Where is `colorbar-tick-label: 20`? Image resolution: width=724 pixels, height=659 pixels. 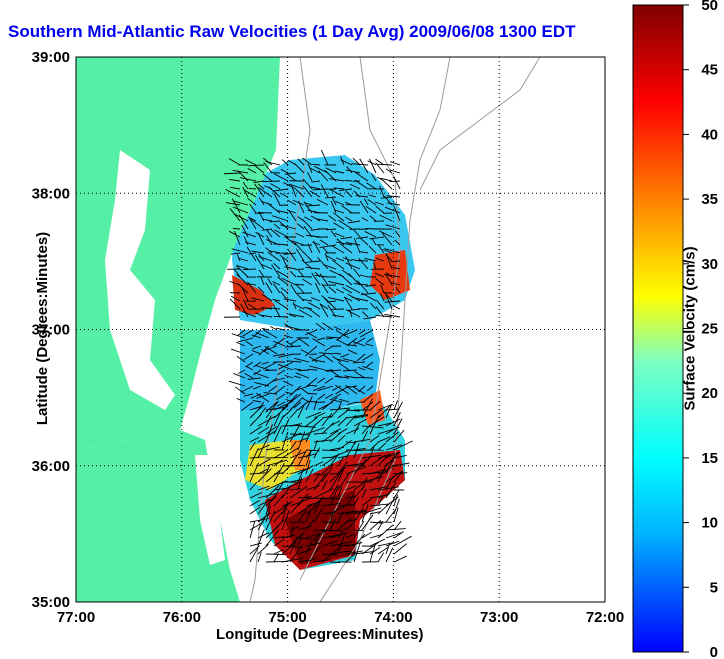
colorbar-tick-label: 20 is located at coordinates (709, 393).